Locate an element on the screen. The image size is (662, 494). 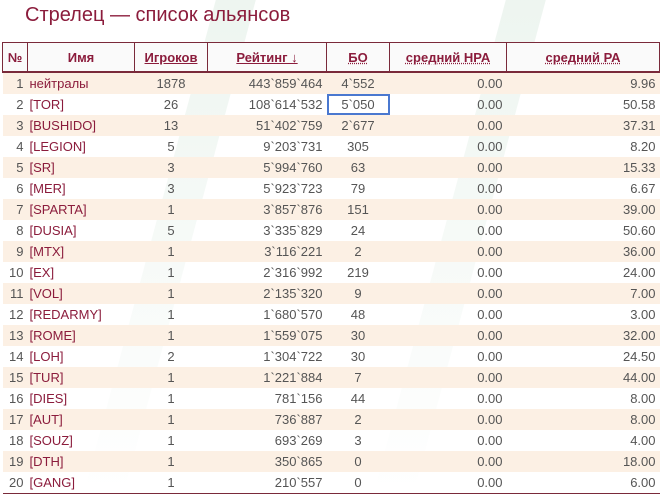
table-row: 13 [ROME] 1 1`559`075 30 0.00 32.00 is located at coordinates (331, 335).